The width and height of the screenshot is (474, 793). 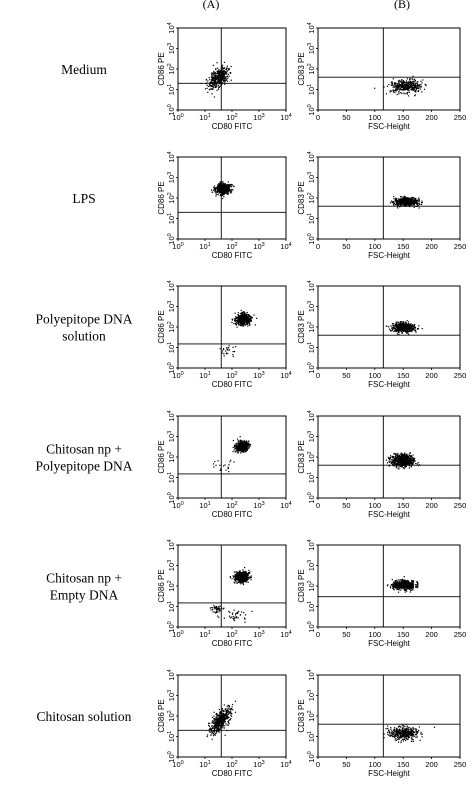 I want to click on y-tick-label: 104, so click(x=311, y=285).